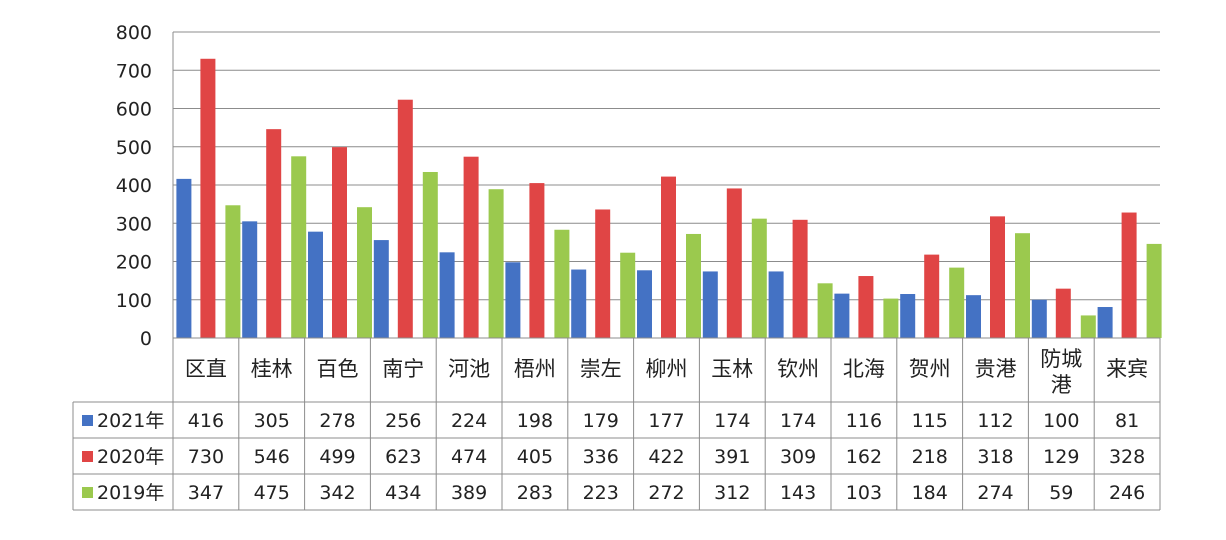 This screenshot has height=540, width=1226. I want to click on table-value: 318, so click(995, 457).